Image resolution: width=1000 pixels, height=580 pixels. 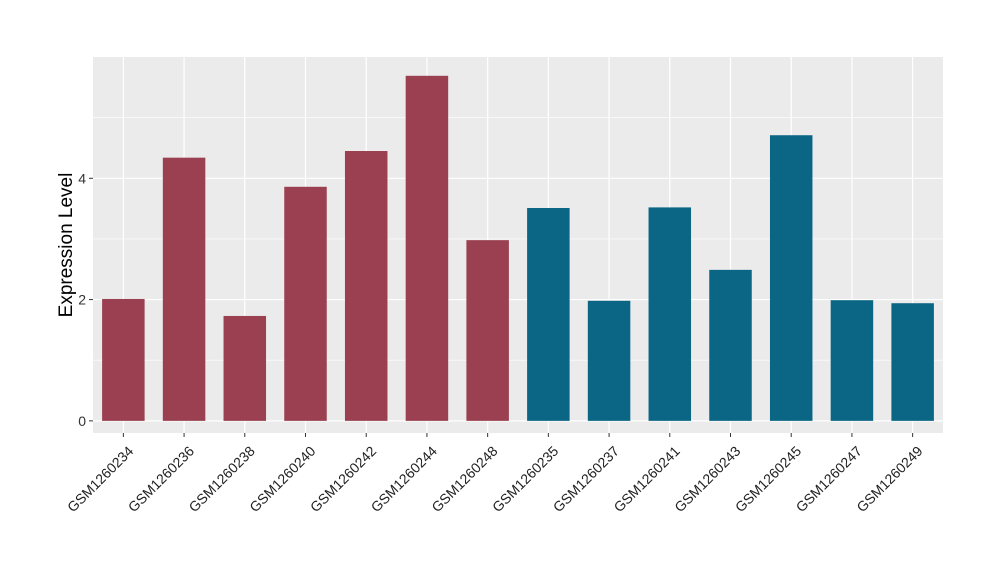 What do you see at coordinates (82, 178) in the screenshot?
I see `y-tick-label: 4` at bounding box center [82, 178].